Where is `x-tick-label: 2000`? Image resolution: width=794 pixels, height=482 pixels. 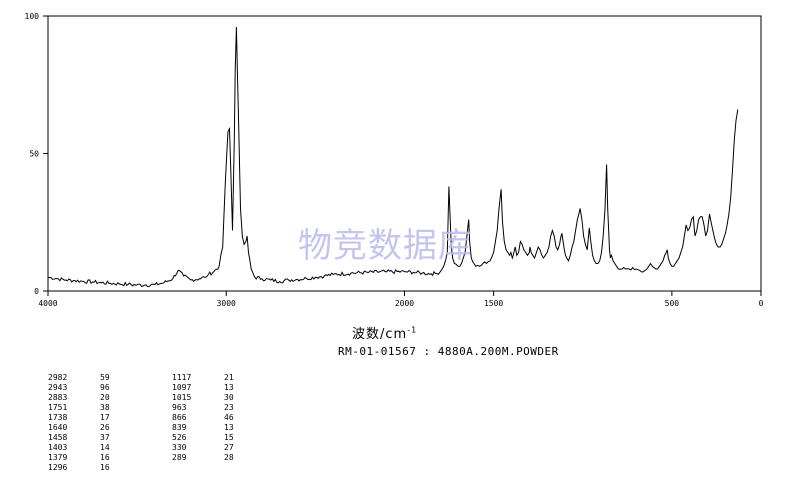 x-tick-label: 2000 is located at coordinates (404, 303).